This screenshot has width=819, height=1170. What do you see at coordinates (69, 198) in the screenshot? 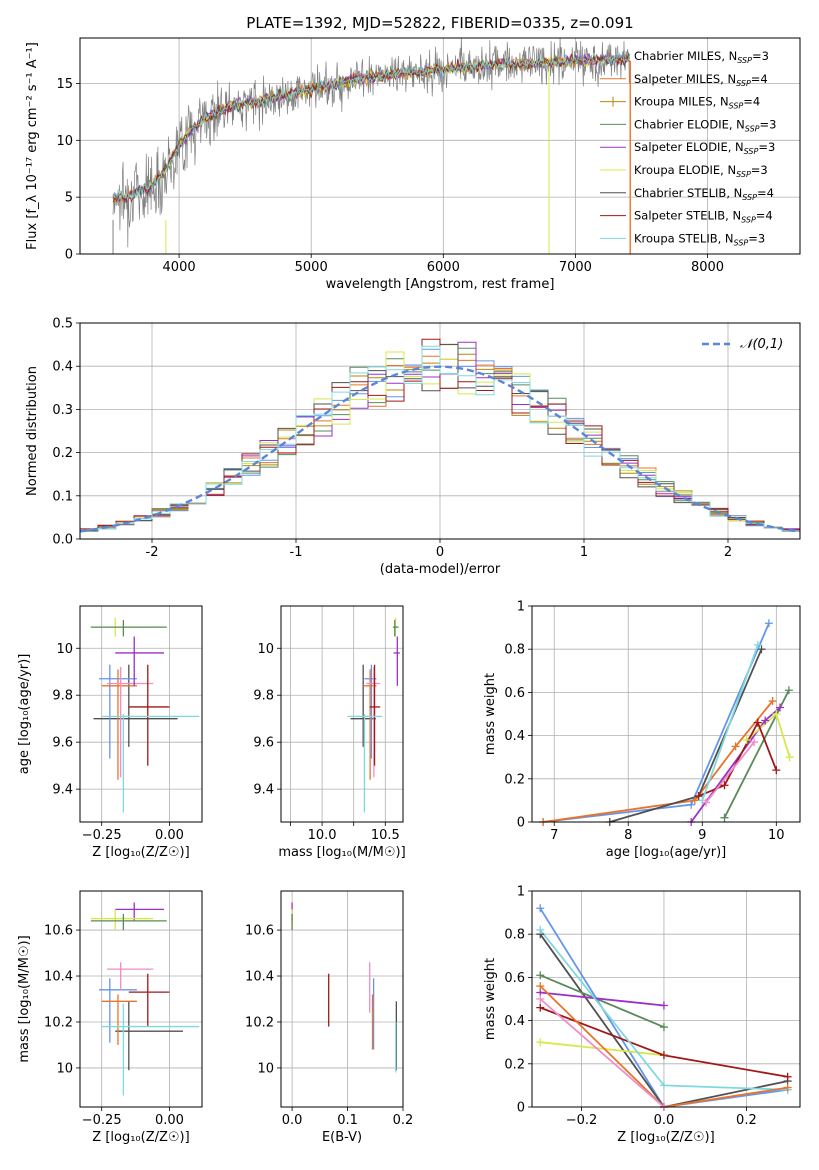
I see `y-tick-label: 5` at bounding box center [69, 198].